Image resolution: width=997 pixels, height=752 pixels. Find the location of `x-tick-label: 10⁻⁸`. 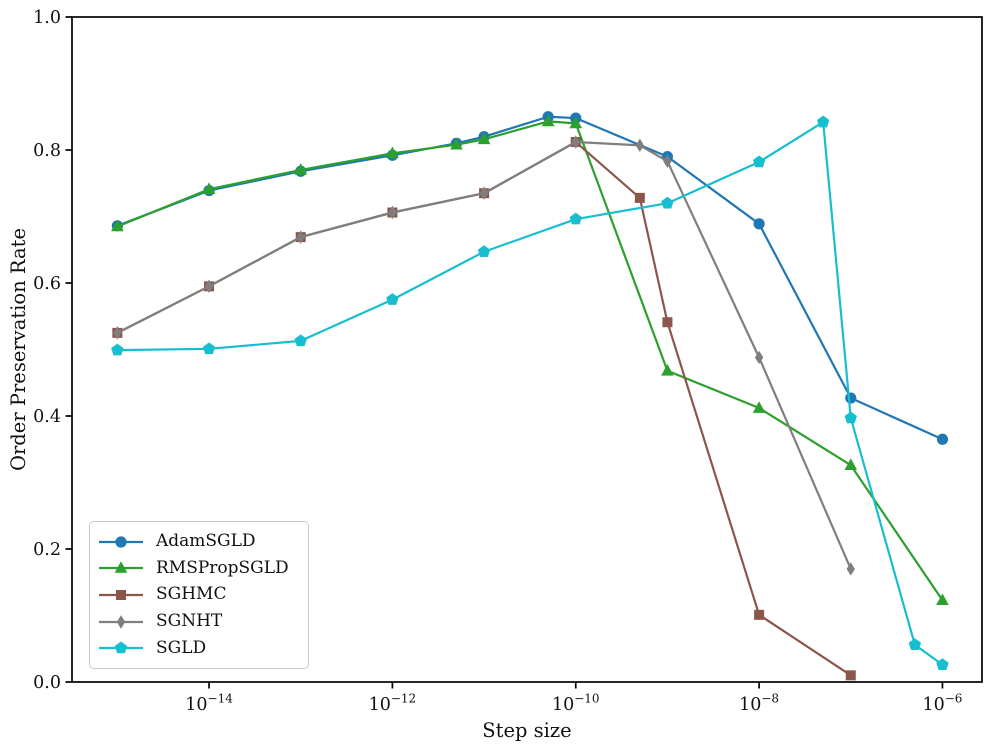

x-tick-label: 10⁻⁸ is located at coordinates (759, 704).